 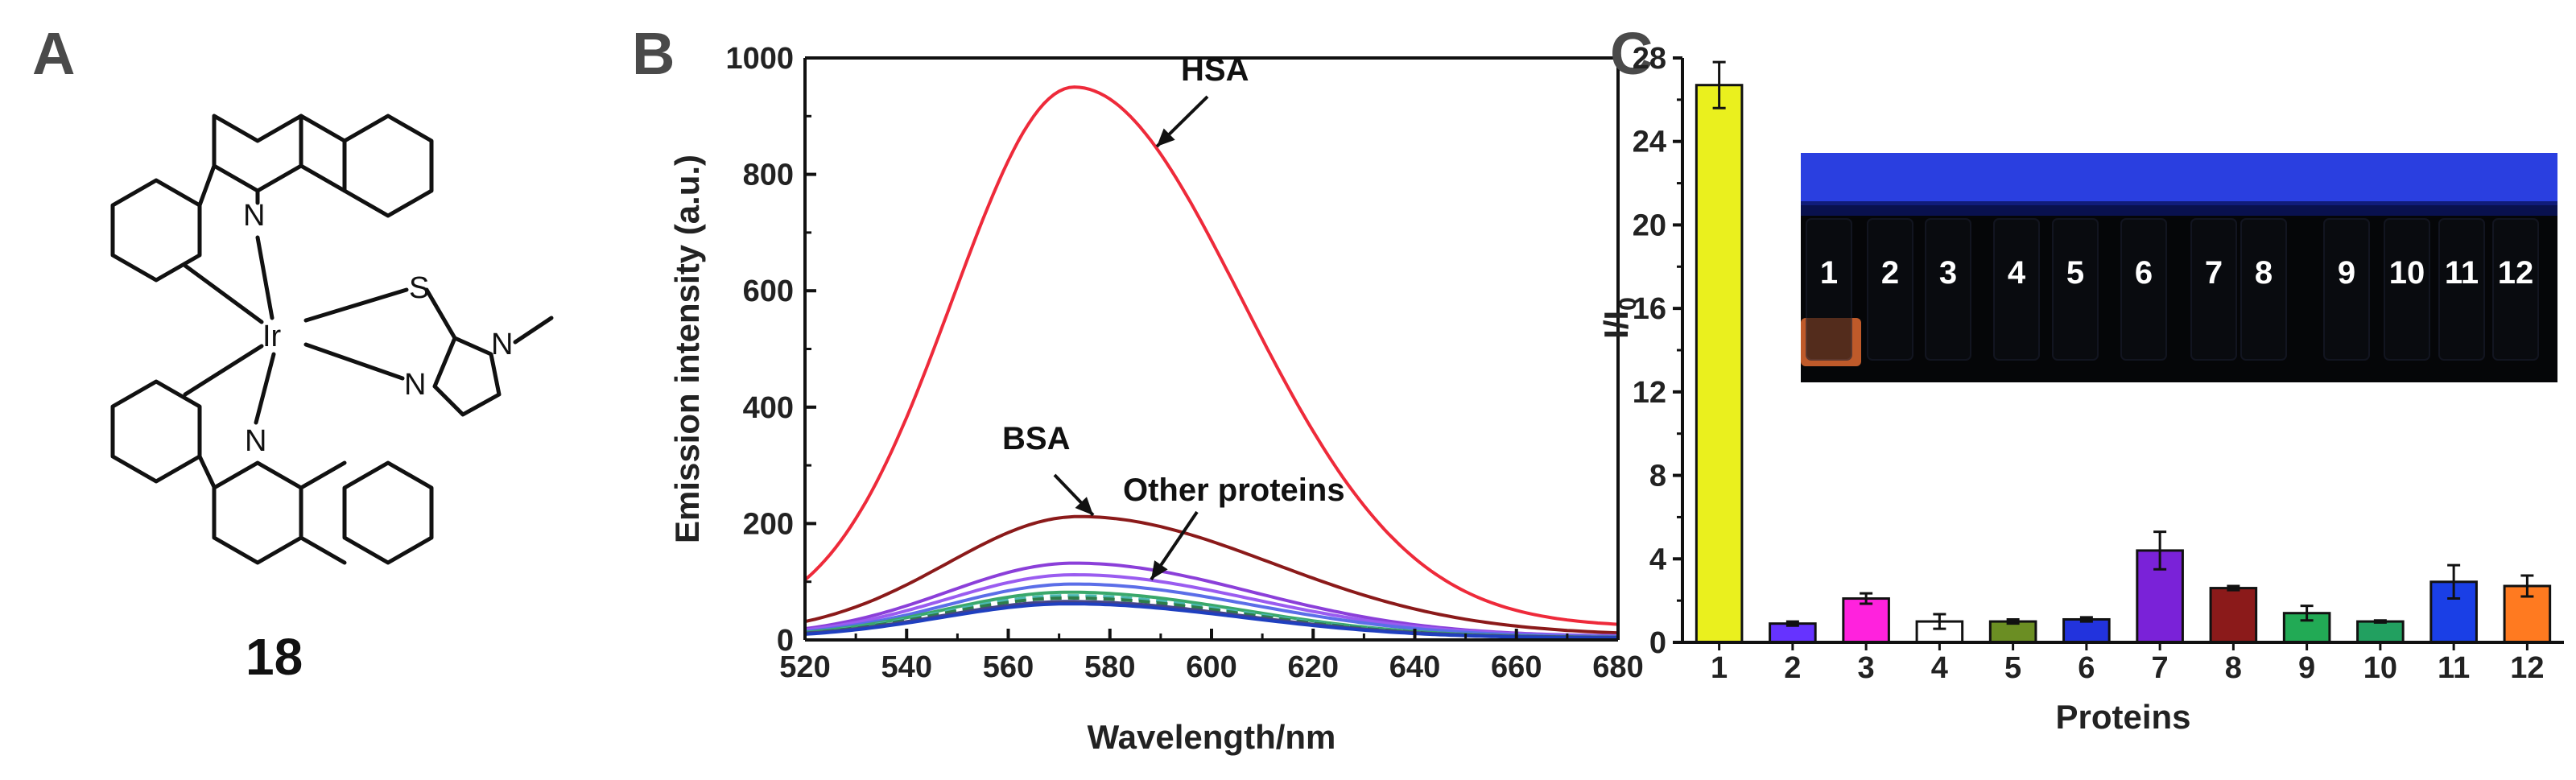 What do you see at coordinates (255, 441) in the screenshot?
I see `atom-n-bottom: N` at bounding box center [255, 441].